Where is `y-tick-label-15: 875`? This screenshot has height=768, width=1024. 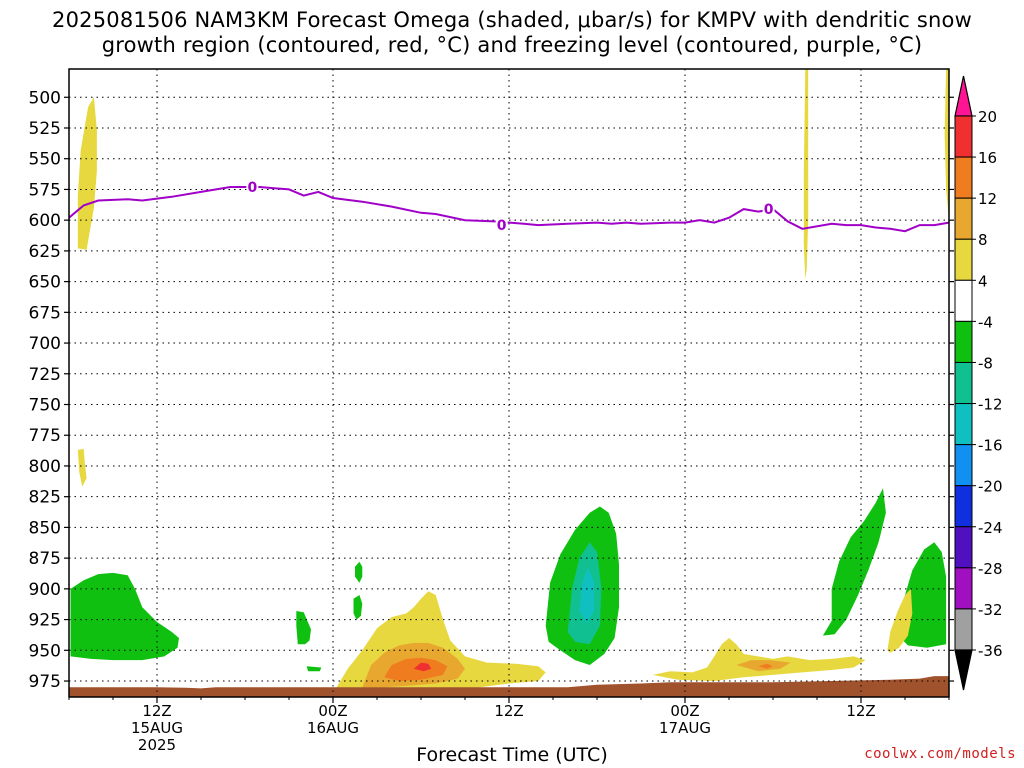
y-tick-label-15: 875 is located at coordinates (45, 559).